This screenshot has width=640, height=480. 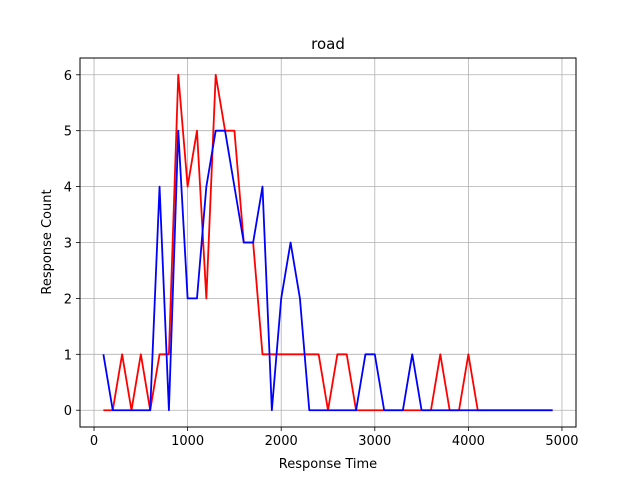 What do you see at coordinates (561, 441) in the screenshot?
I see `x-tick-label: 5000` at bounding box center [561, 441].